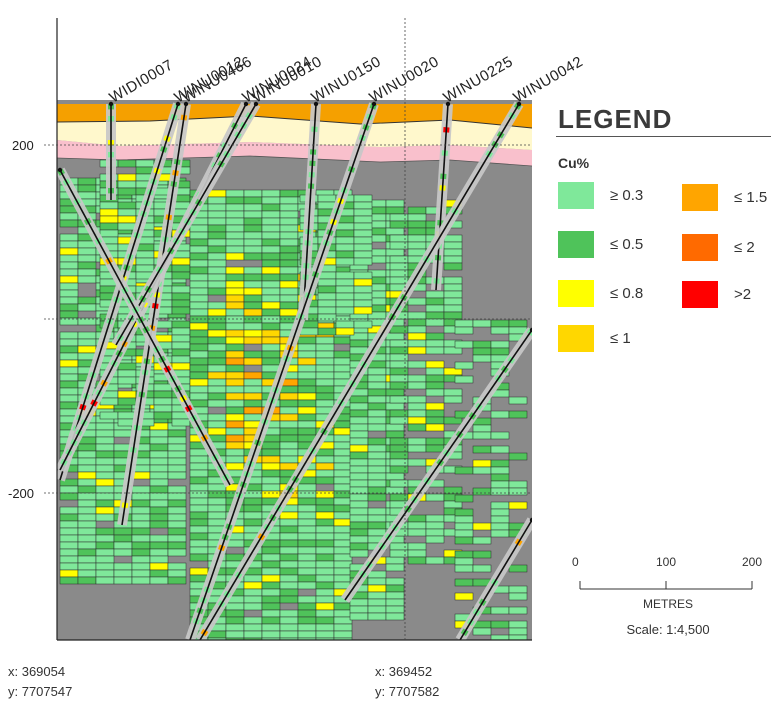 The width and height of the screenshot is (771, 706). What do you see at coordinates (724, 197) in the screenshot?
I see `legend-item: ≤ 1.5` at bounding box center [724, 197].